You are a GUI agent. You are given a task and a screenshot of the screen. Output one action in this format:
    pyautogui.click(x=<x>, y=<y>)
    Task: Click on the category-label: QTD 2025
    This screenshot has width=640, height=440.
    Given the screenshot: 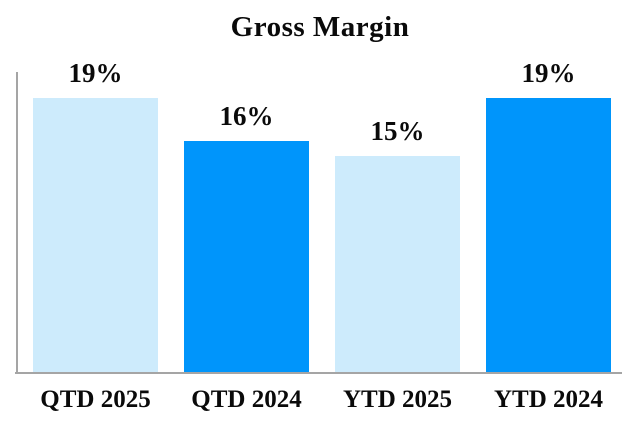 What is the action you would take?
    pyautogui.click(x=95, y=399)
    